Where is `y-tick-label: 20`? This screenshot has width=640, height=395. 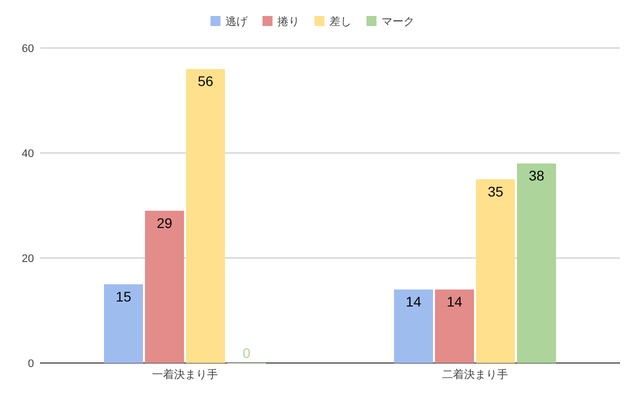 y-tick-label: 20 is located at coordinates (28, 259).